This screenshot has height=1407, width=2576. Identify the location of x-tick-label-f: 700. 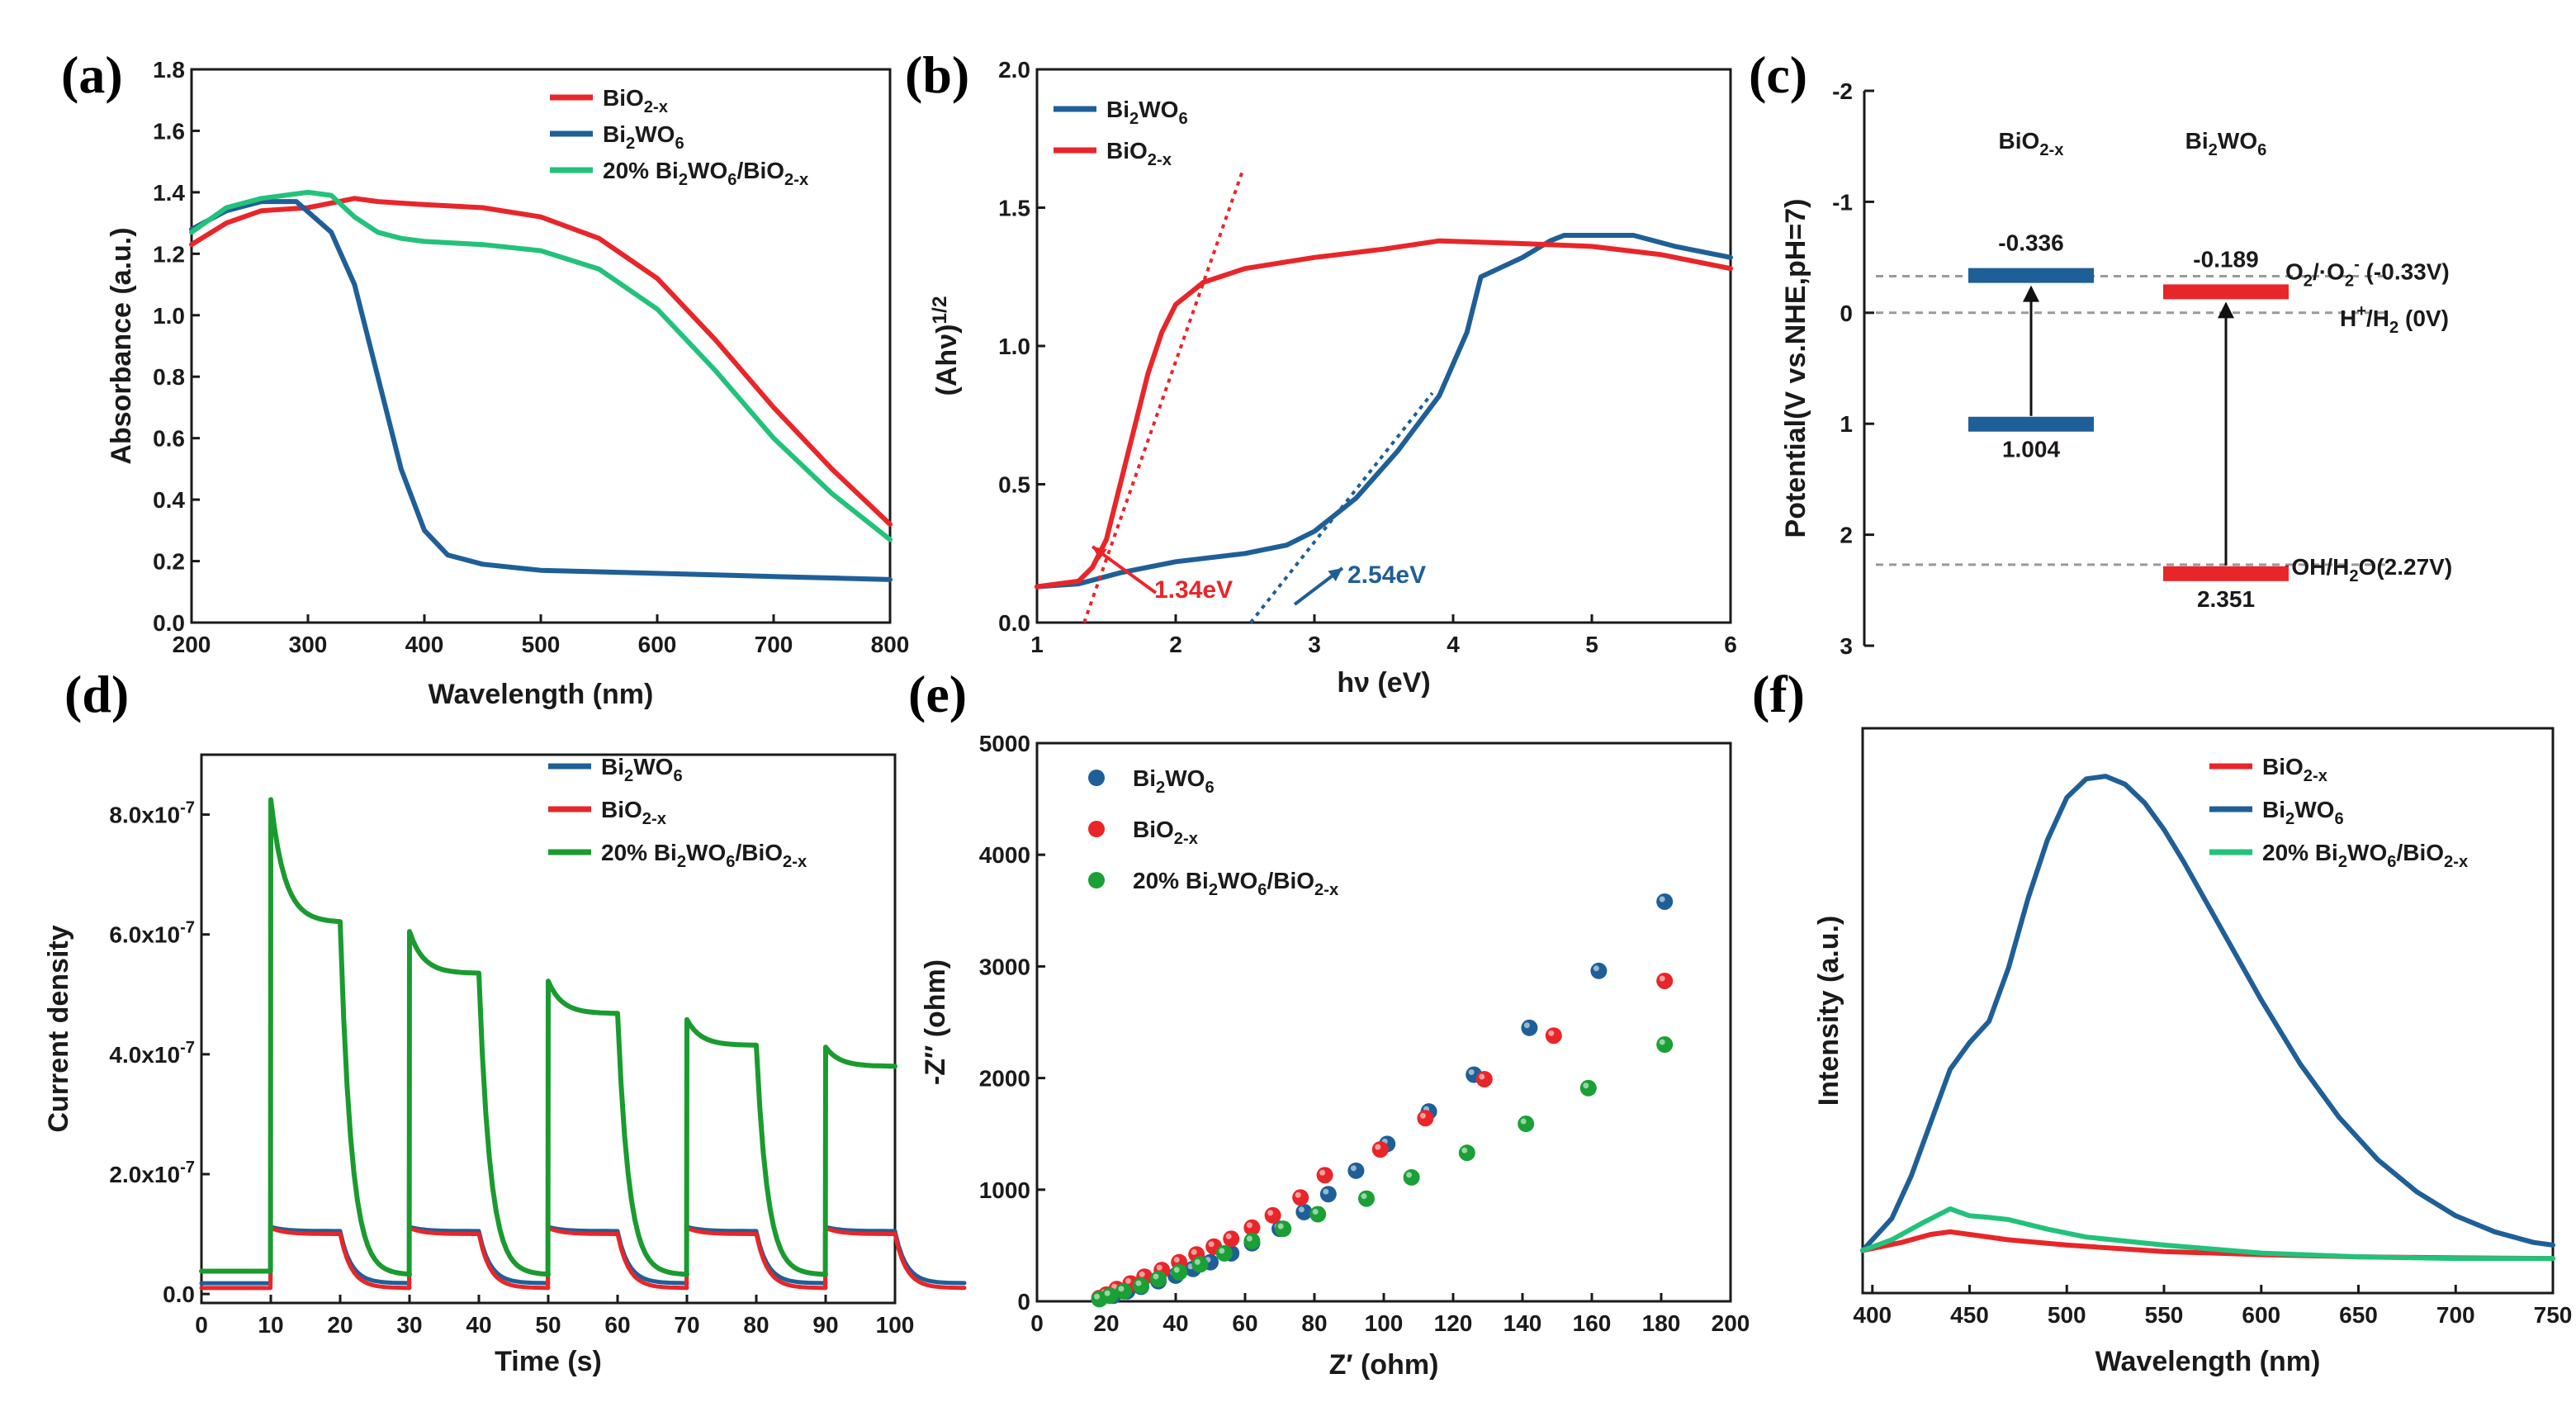
(2455, 1315).